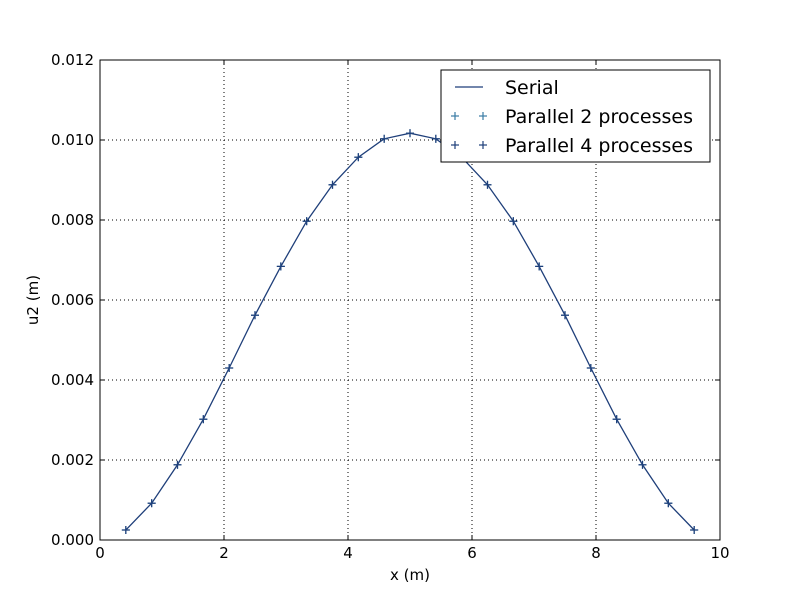 This screenshot has width=800, height=600. Describe the element at coordinates (532, 88) in the screenshot. I see `legend-label-serial: Serial` at that location.